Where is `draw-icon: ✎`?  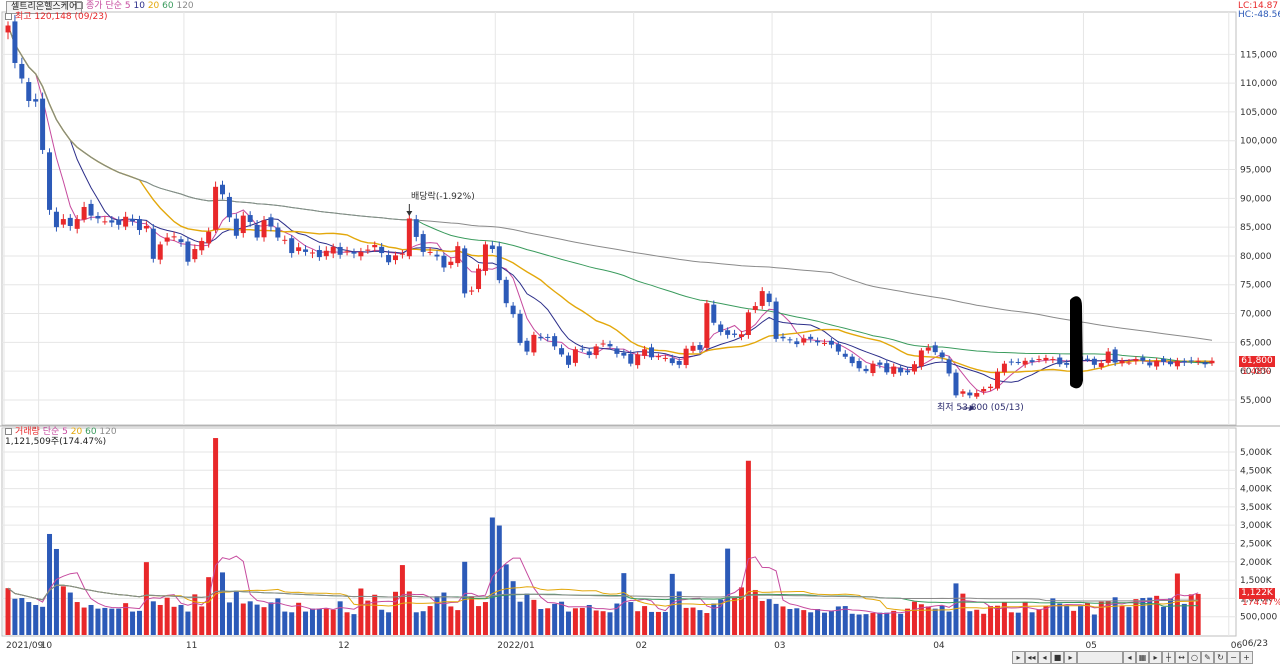
draw-icon: ✎ is located at coordinates (1207, 657).